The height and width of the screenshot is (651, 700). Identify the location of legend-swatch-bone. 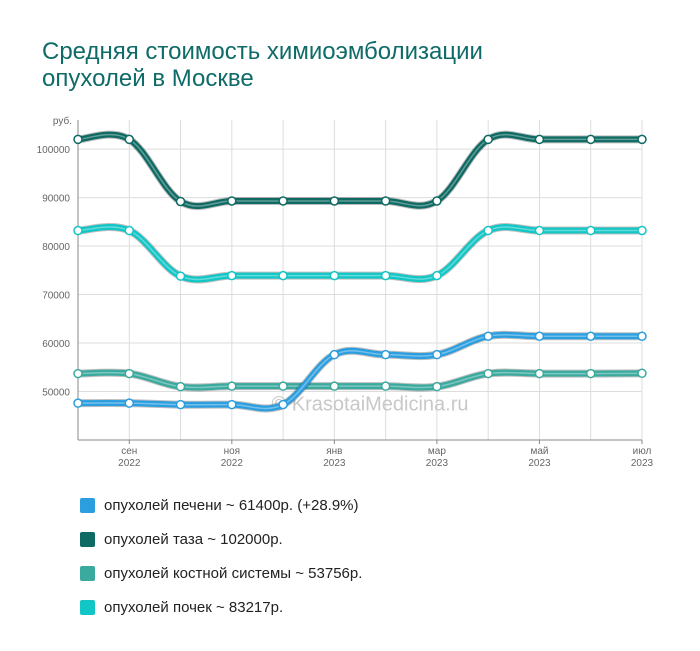
(87, 573).